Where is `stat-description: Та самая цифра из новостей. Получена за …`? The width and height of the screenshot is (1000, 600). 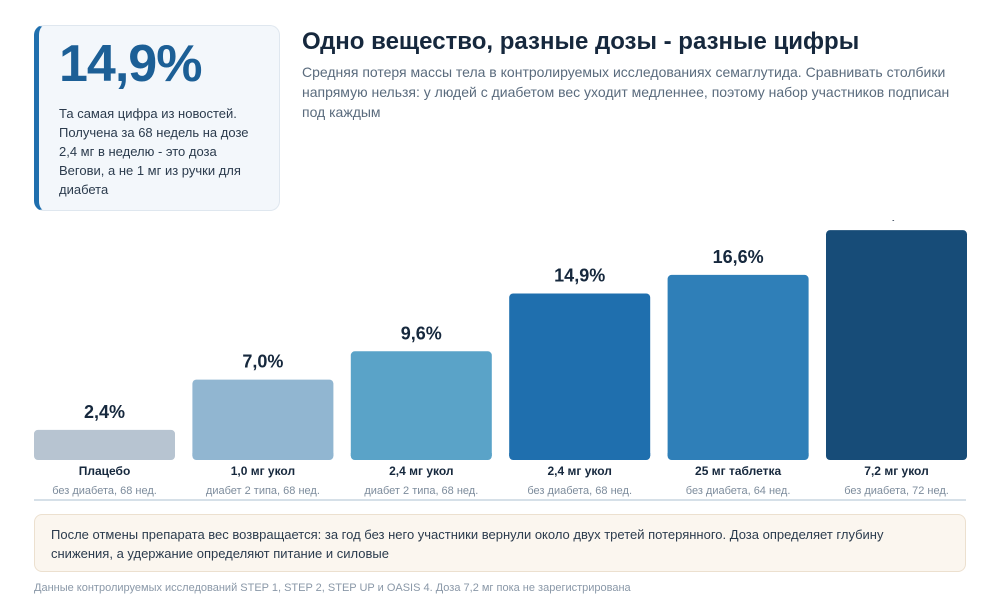 stat-description: Та самая цифра из новостей. Получена за … is located at coordinates (154, 151).